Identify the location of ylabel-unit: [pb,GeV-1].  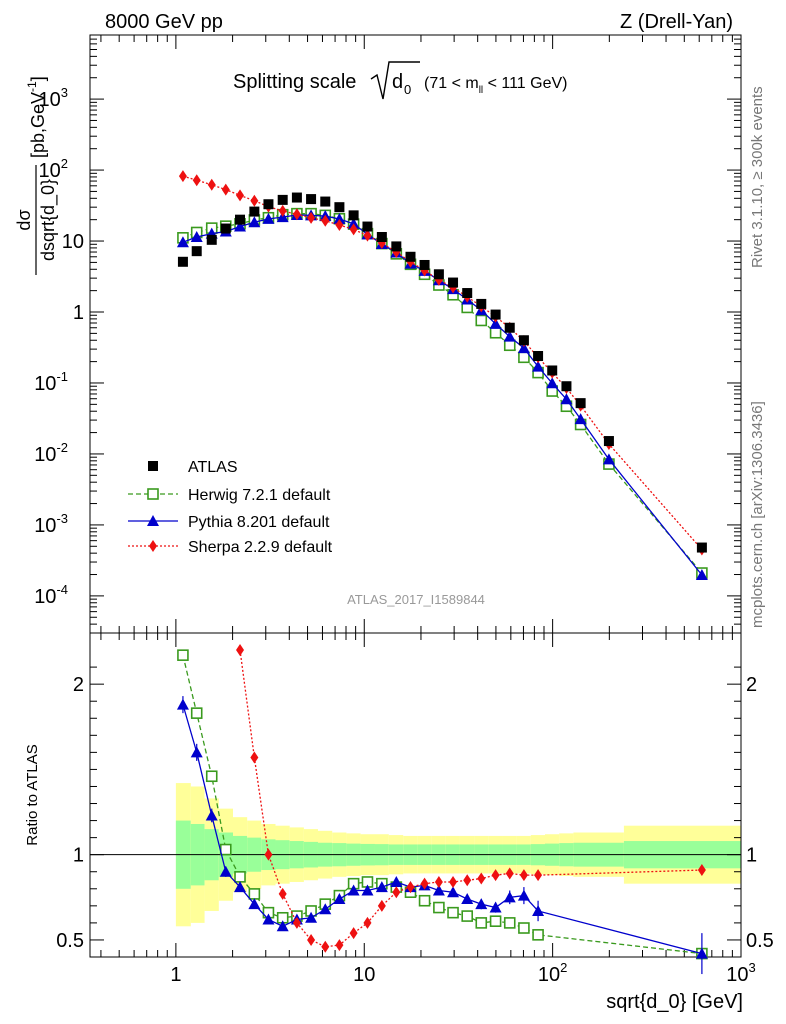
(36, 117).